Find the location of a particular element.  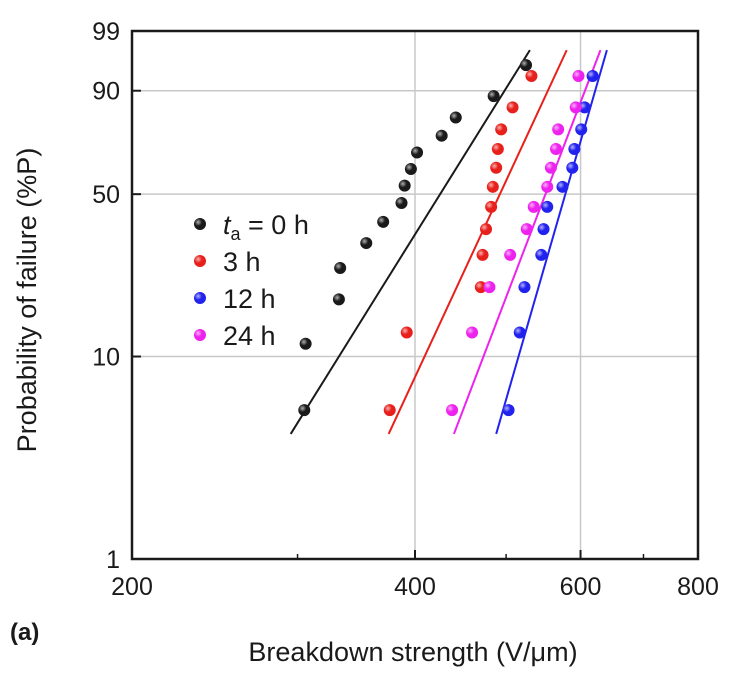

y-tick-label: 50 is located at coordinates (106, 195).